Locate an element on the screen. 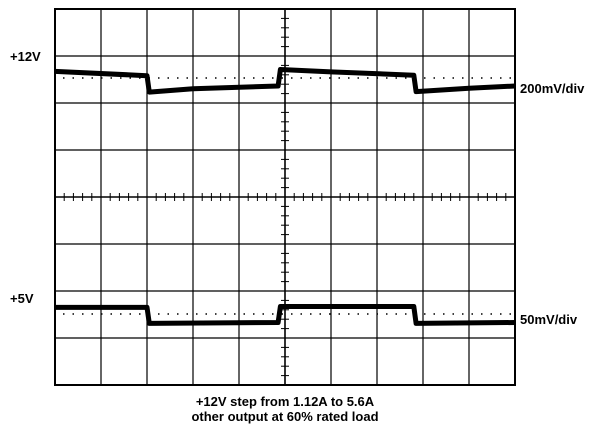 The height and width of the screenshot is (432, 600). channel-marker-label: +12V is located at coordinates (25, 56).